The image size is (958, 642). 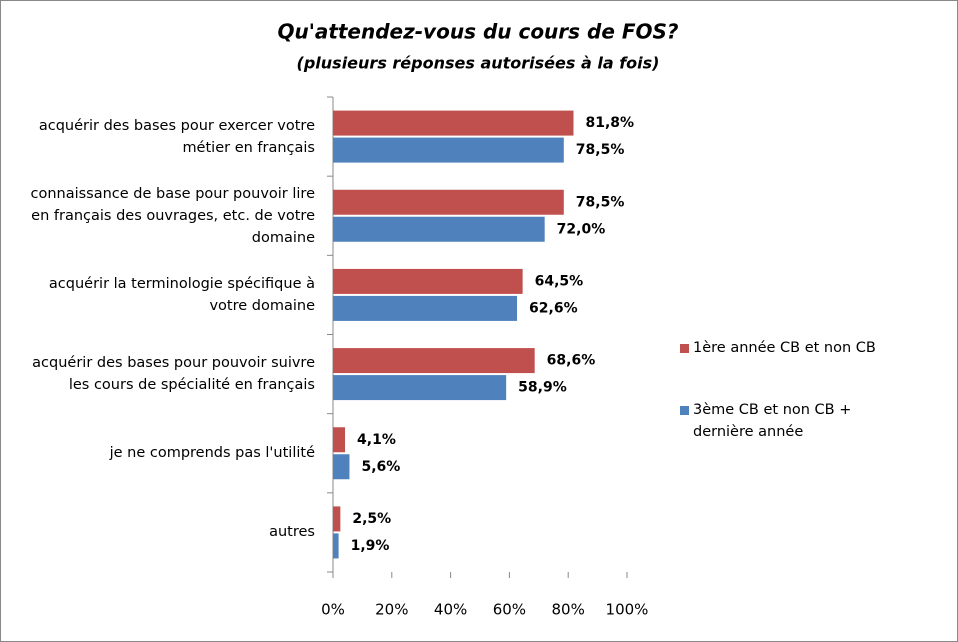 What do you see at coordinates (380, 467) in the screenshot?
I see `value-label: 5,6%` at bounding box center [380, 467].